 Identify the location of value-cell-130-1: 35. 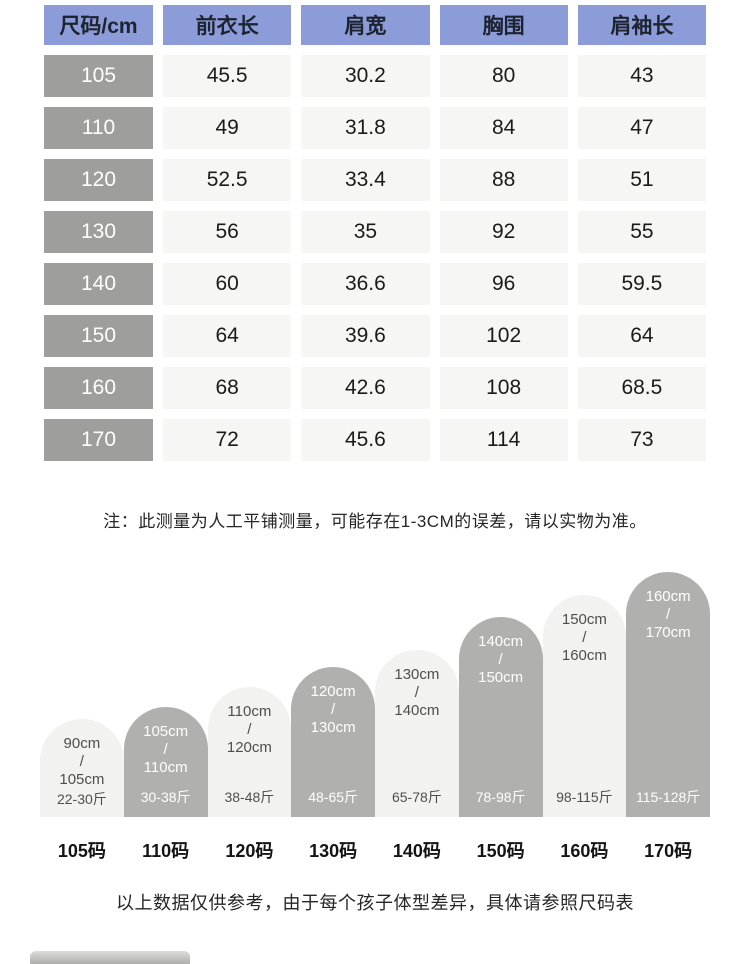
(365, 232).